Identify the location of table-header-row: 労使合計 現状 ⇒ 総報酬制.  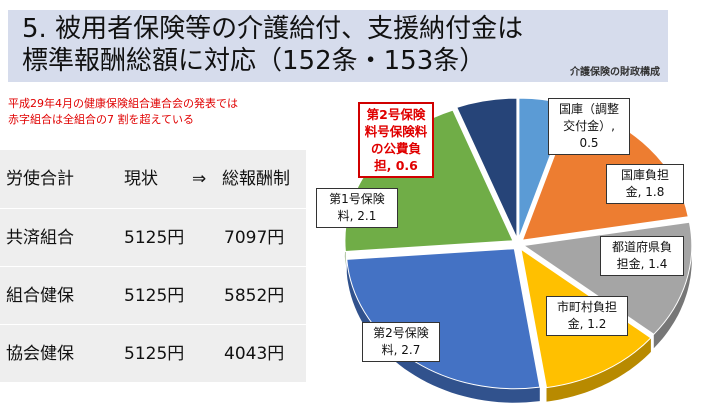
(153, 179).